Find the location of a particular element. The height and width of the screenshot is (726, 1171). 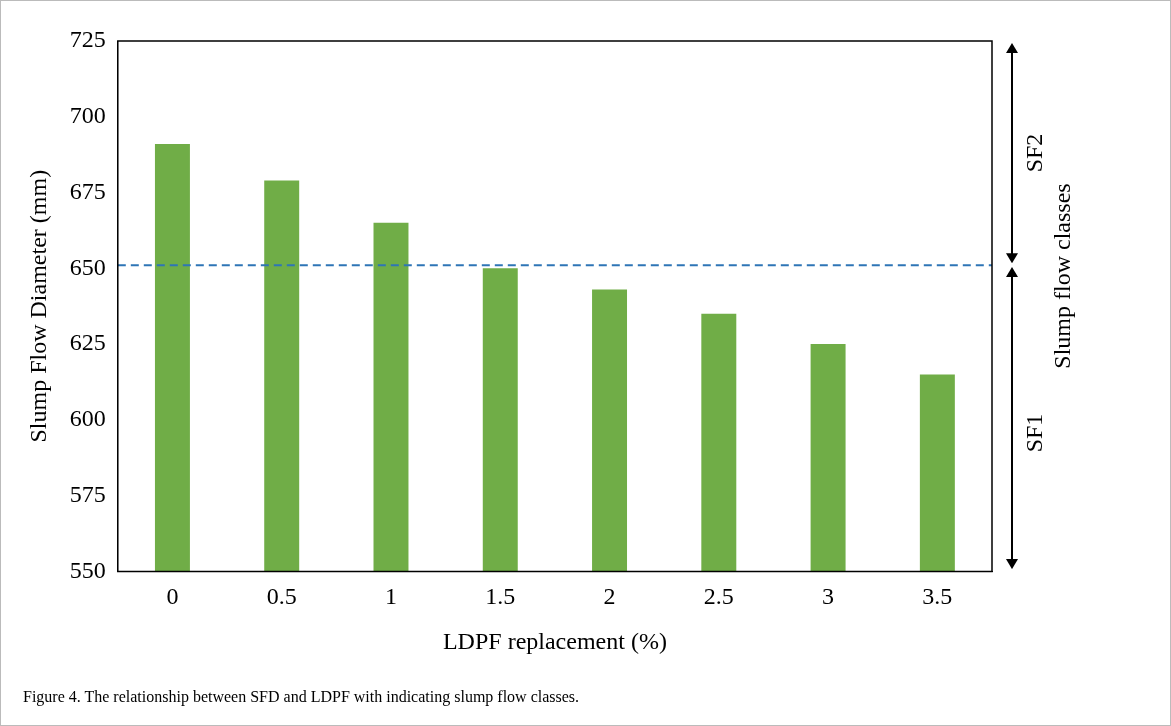

x-tick-label: 2 is located at coordinates (609, 596).